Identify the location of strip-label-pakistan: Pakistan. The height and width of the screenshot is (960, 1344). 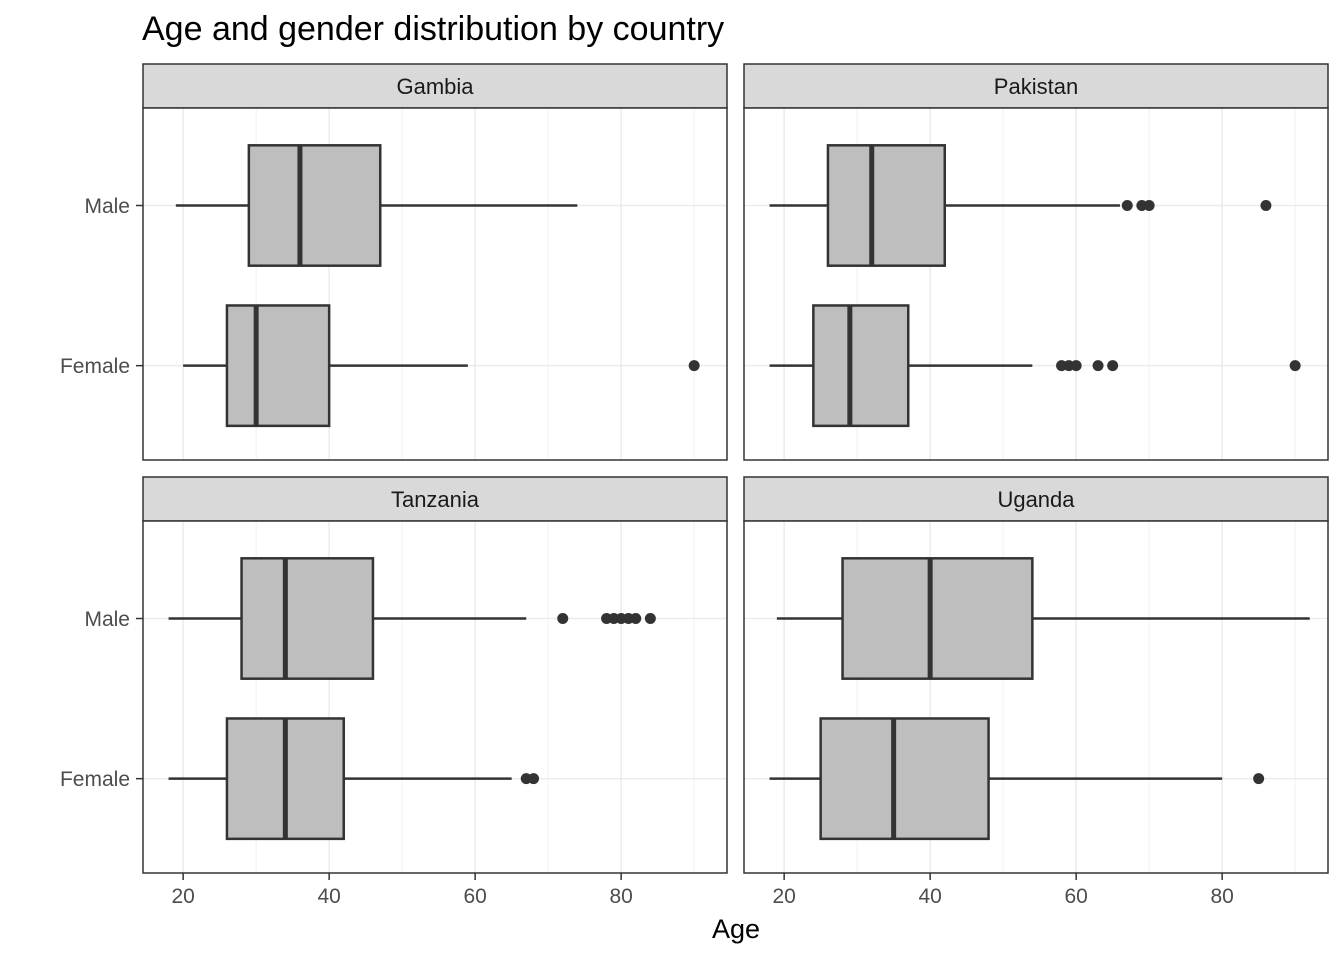
(1036, 86).